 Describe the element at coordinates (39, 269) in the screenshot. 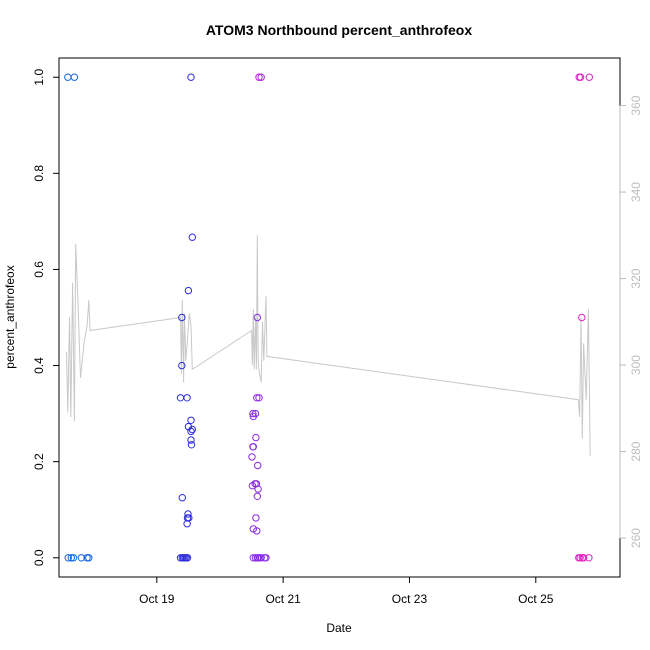

I see `y-tick-label: 0.6` at that location.